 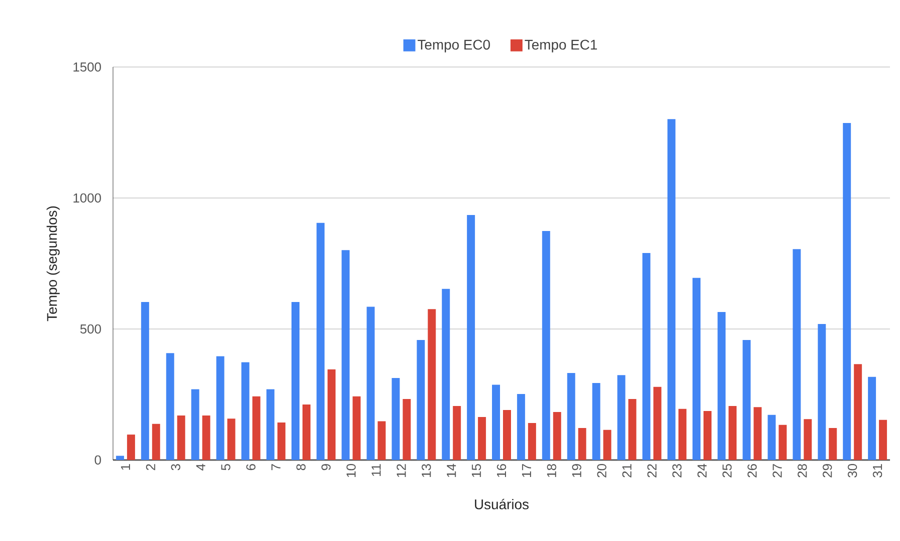 I want to click on x-tick-label: 3, so click(x=175, y=467).